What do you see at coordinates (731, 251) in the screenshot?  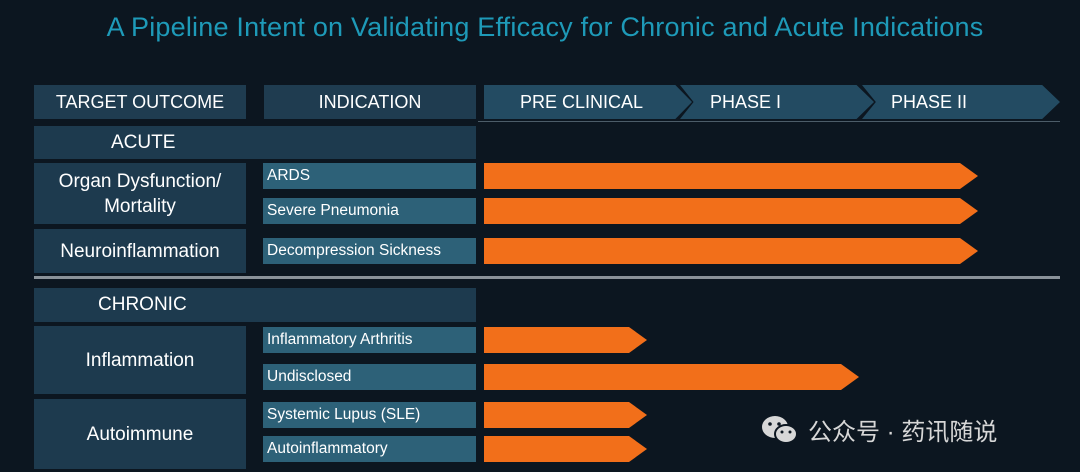 I see `progress-bar-decompression-sickness` at bounding box center [731, 251].